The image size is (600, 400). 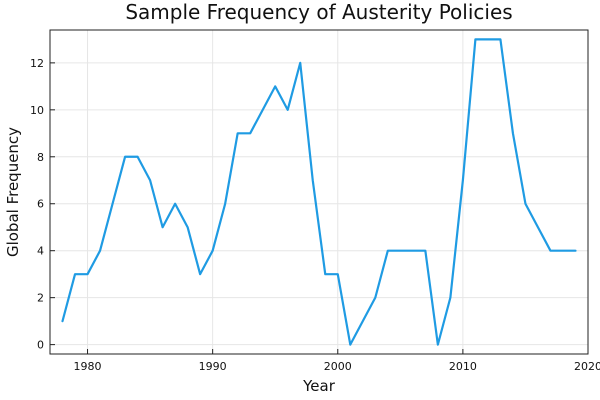 What do you see at coordinates (213, 366) in the screenshot?
I see `x-tick-label: 1990` at bounding box center [213, 366].